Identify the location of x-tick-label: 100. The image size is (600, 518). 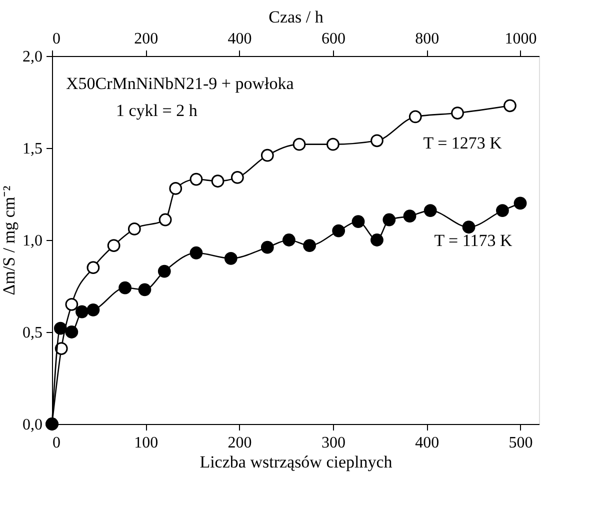
(146, 443).